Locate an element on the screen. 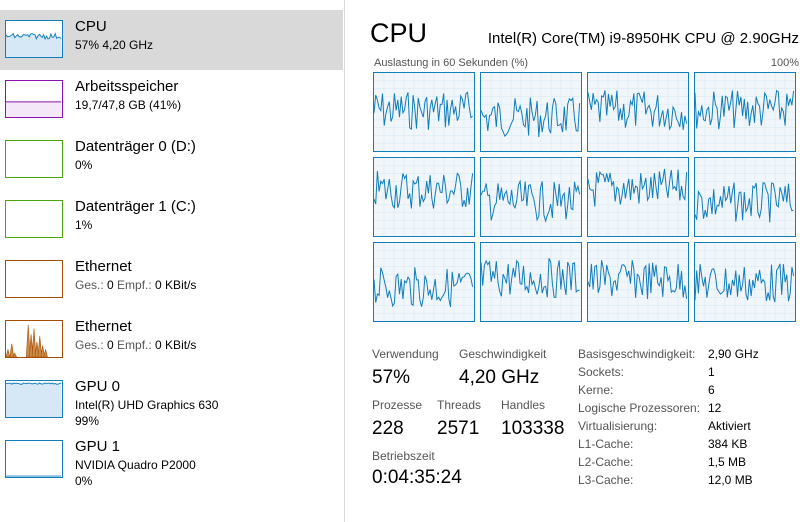  ethernet-1-thumb-svg is located at coordinates (34, 279).